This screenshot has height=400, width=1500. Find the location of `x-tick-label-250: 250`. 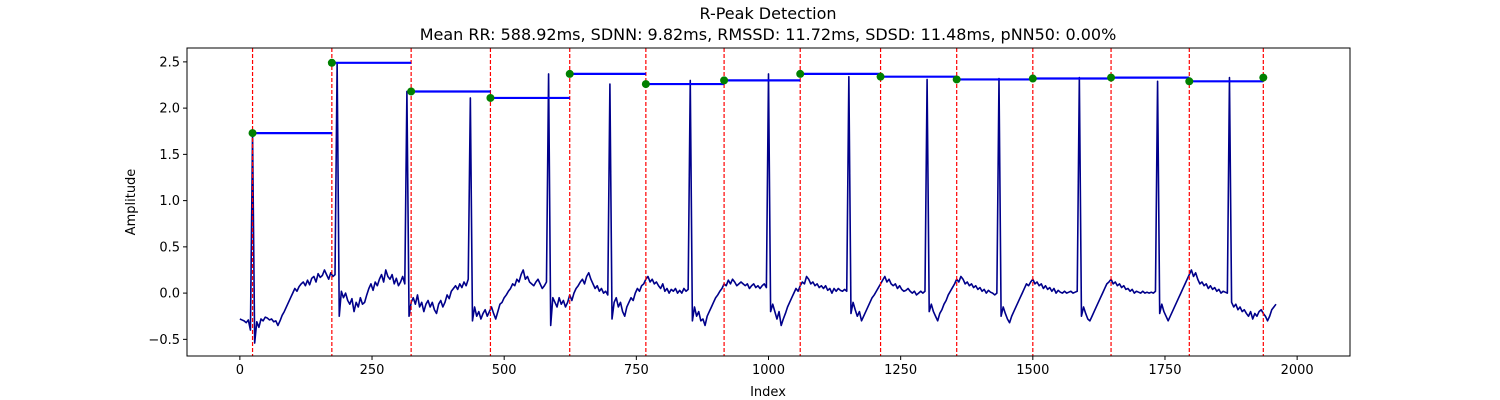

x-tick-label-250: 250 is located at coordinates (372, 370).